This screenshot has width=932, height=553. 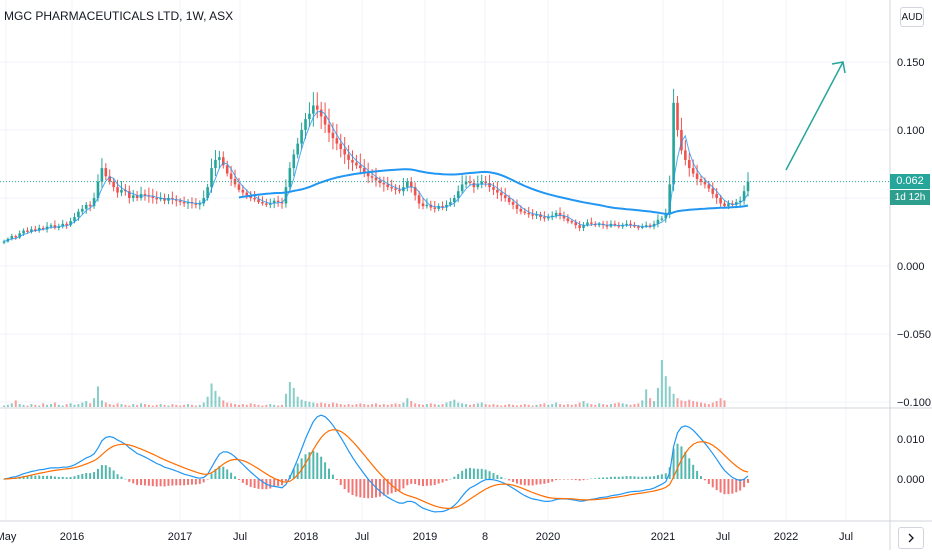 I want to click on currency-button: AUD, so click(x=912, y=17).